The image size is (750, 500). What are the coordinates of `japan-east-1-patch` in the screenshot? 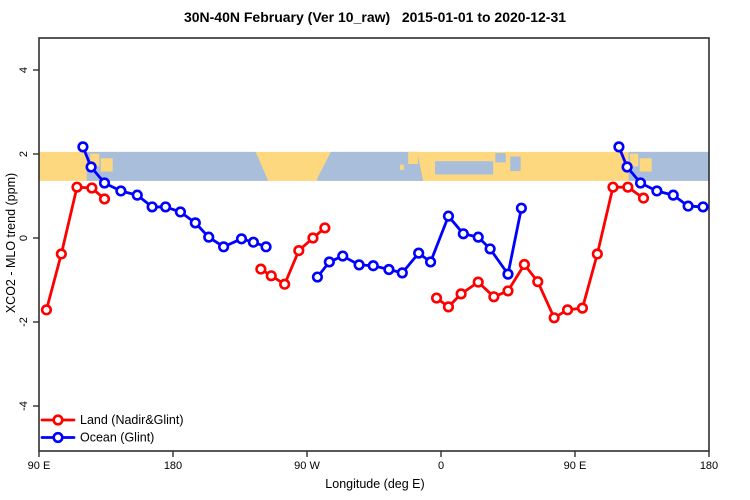 It's located at (634, 160).